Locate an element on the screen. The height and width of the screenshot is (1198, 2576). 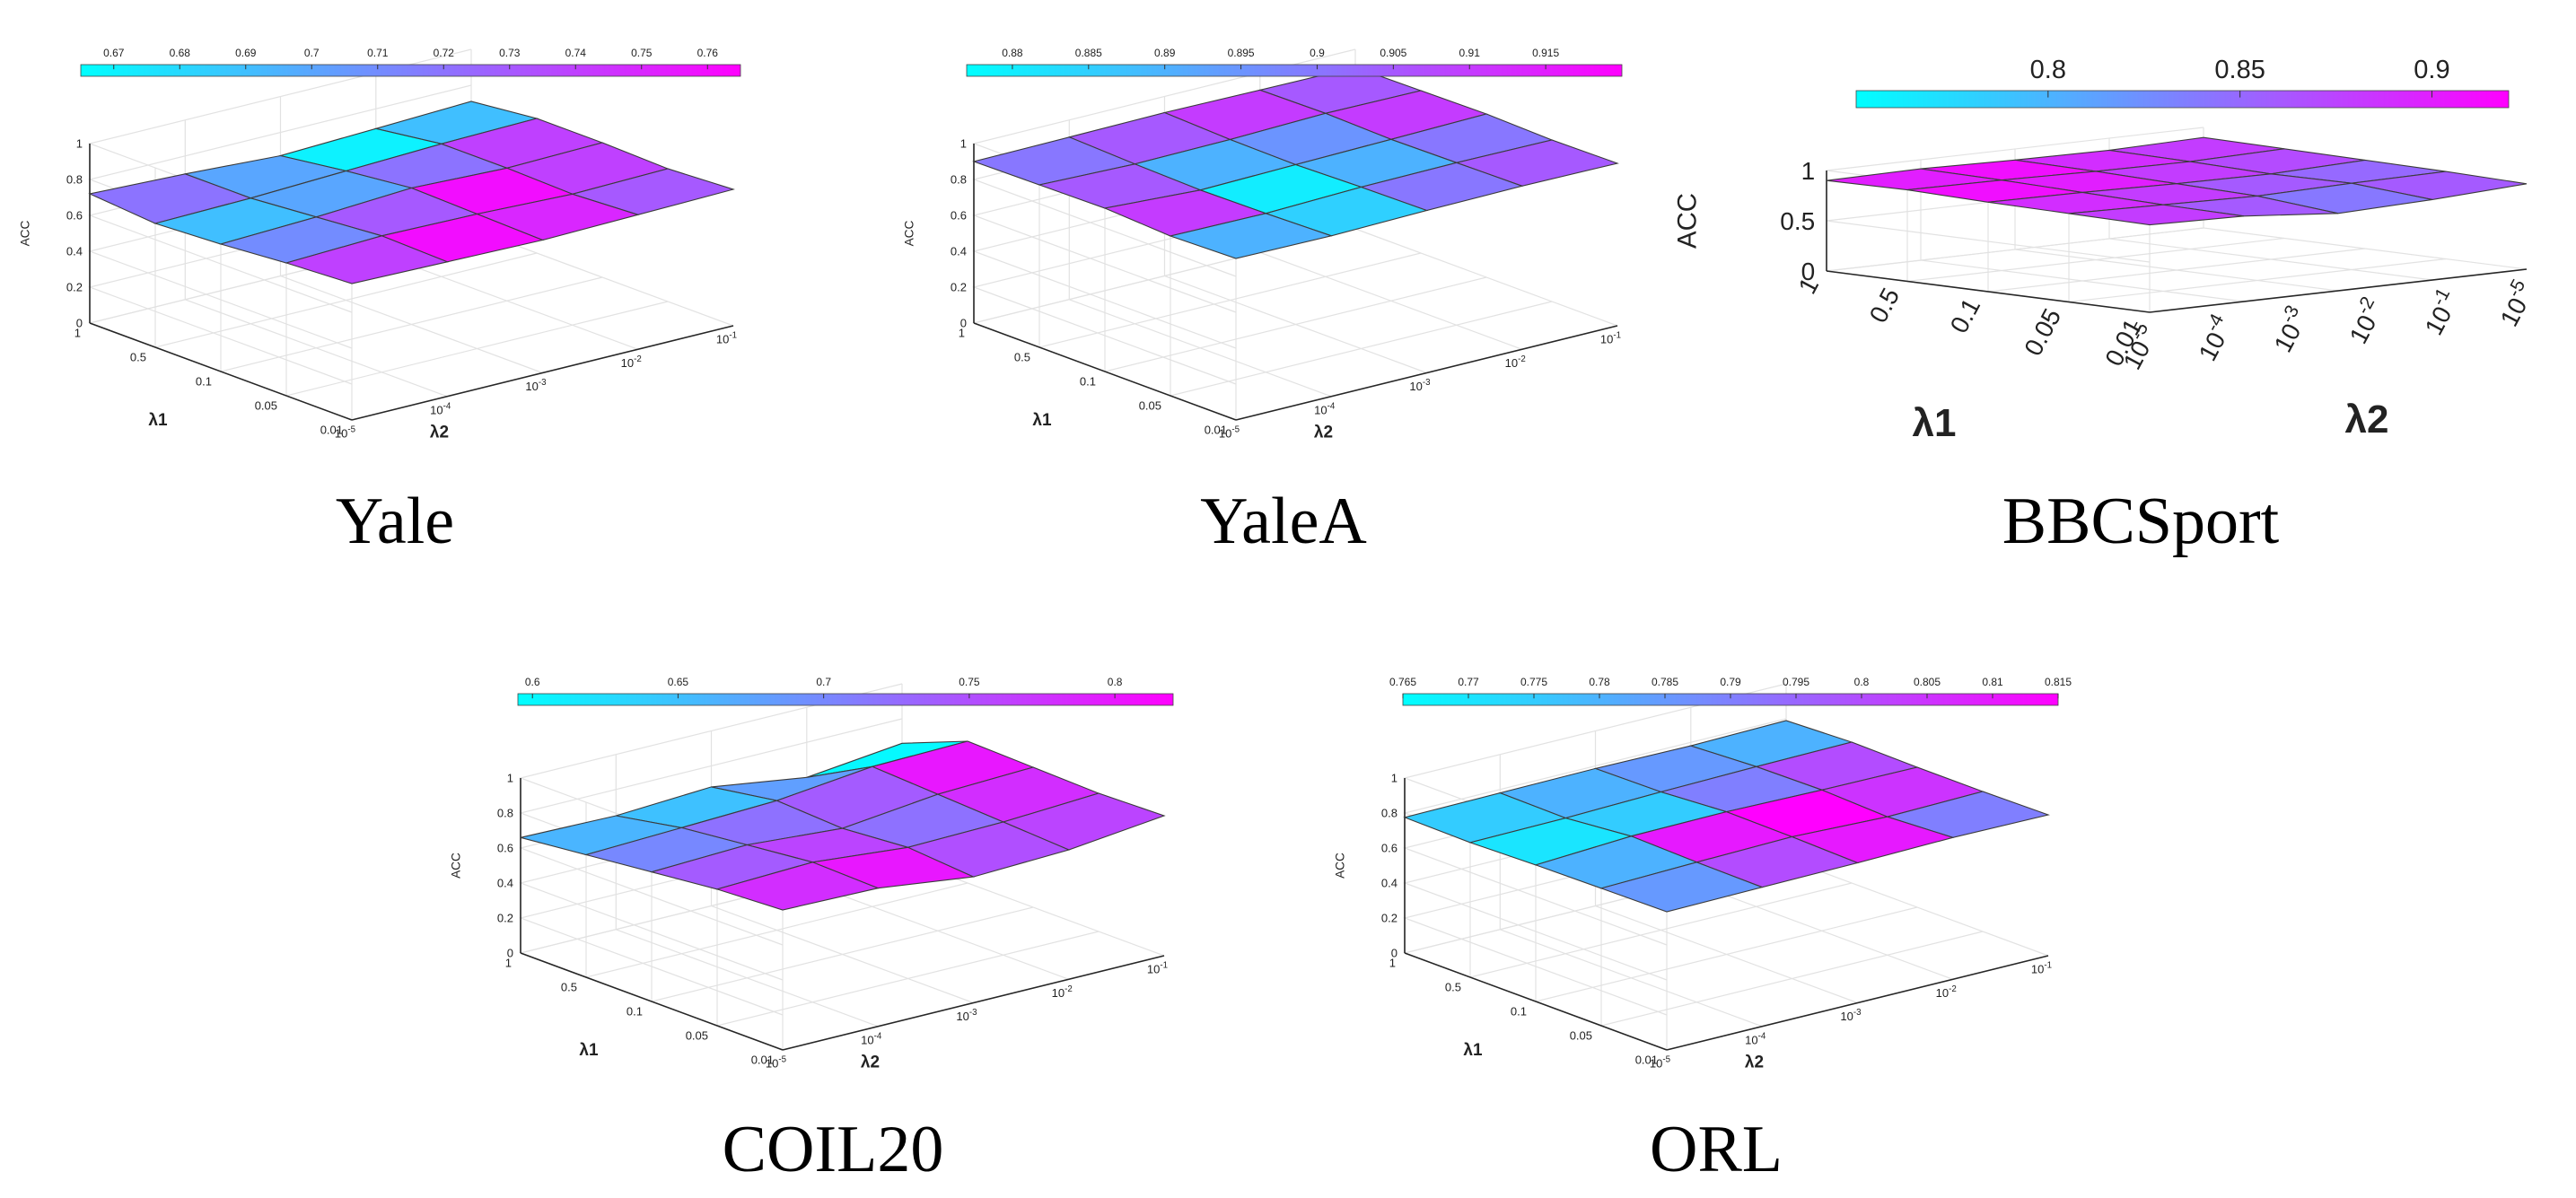
yalea-z-tick: 1 is located at coordinates (963, 144).